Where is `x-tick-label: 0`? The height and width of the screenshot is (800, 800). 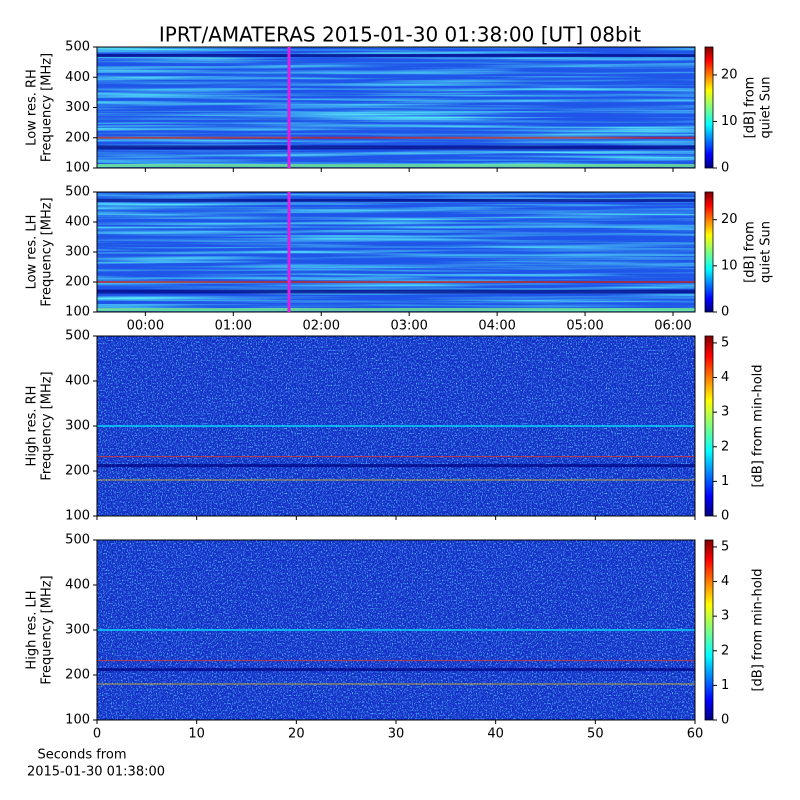 x-tick-label: 0 is located at coordinates (97, 734).